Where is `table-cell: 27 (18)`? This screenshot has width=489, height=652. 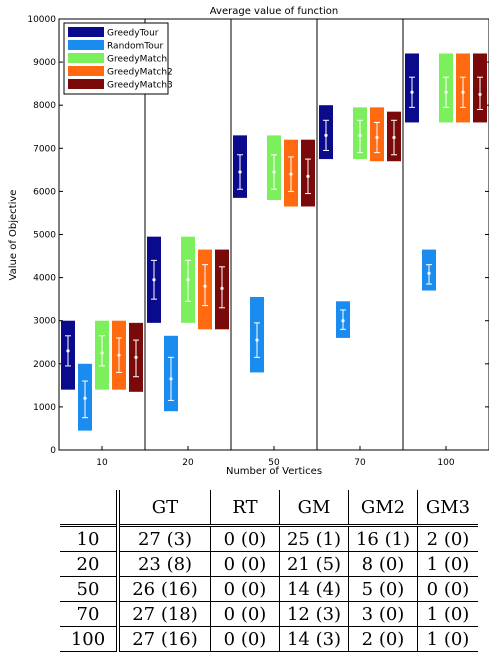
table-cell: 27 (18) is located at coordinates (163, 614).